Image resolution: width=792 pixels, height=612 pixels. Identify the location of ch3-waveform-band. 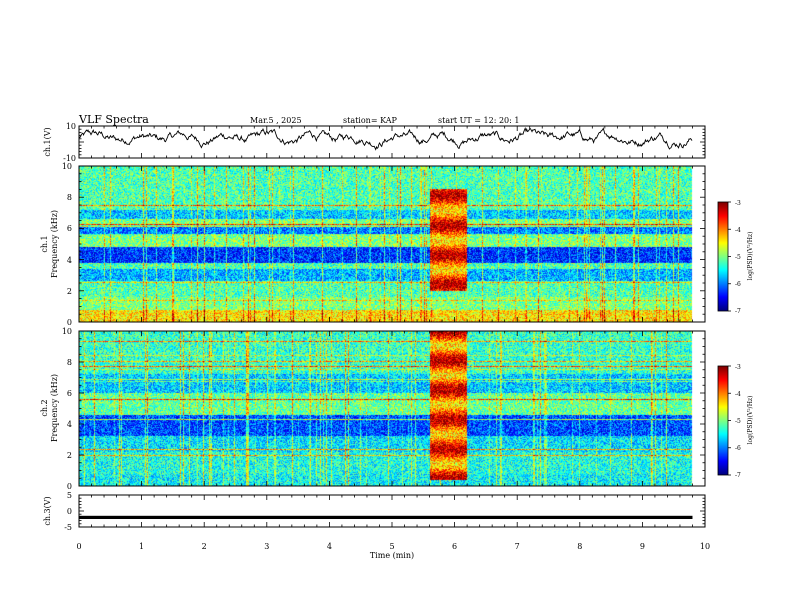
(386, 517).